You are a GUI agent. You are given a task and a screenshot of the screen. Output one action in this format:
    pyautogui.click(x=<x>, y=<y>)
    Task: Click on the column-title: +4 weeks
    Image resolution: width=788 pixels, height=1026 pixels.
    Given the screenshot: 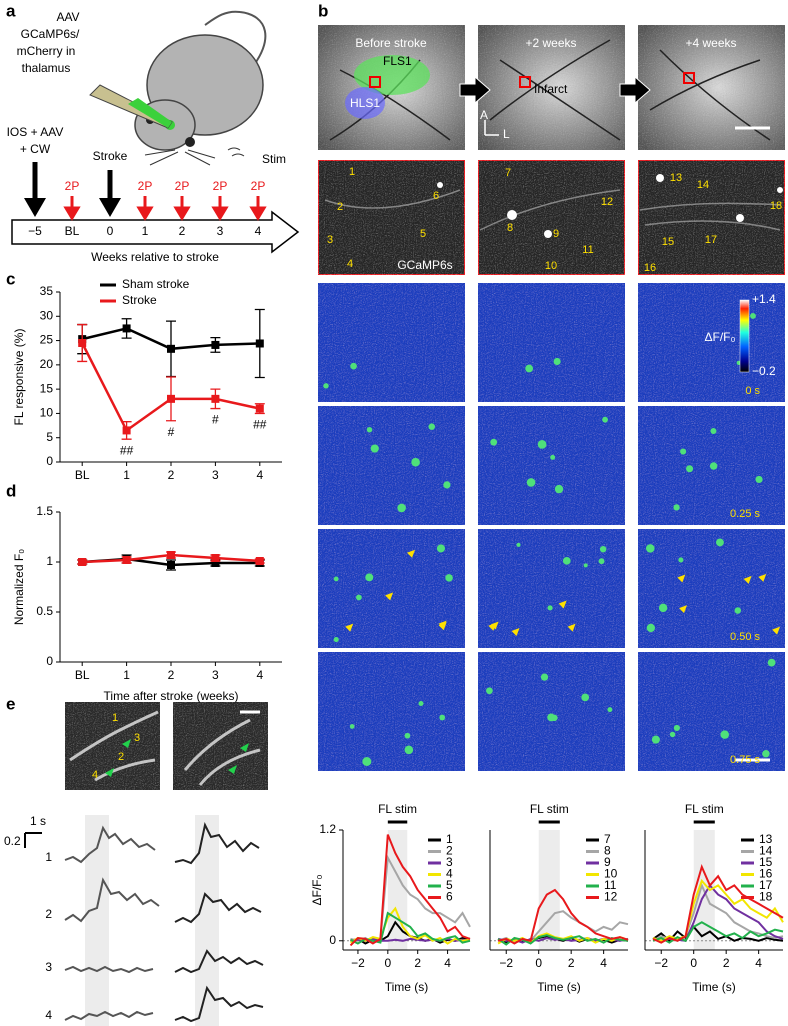 What is the action you would take?
    pyautogui.click(x=710, y=43)
    